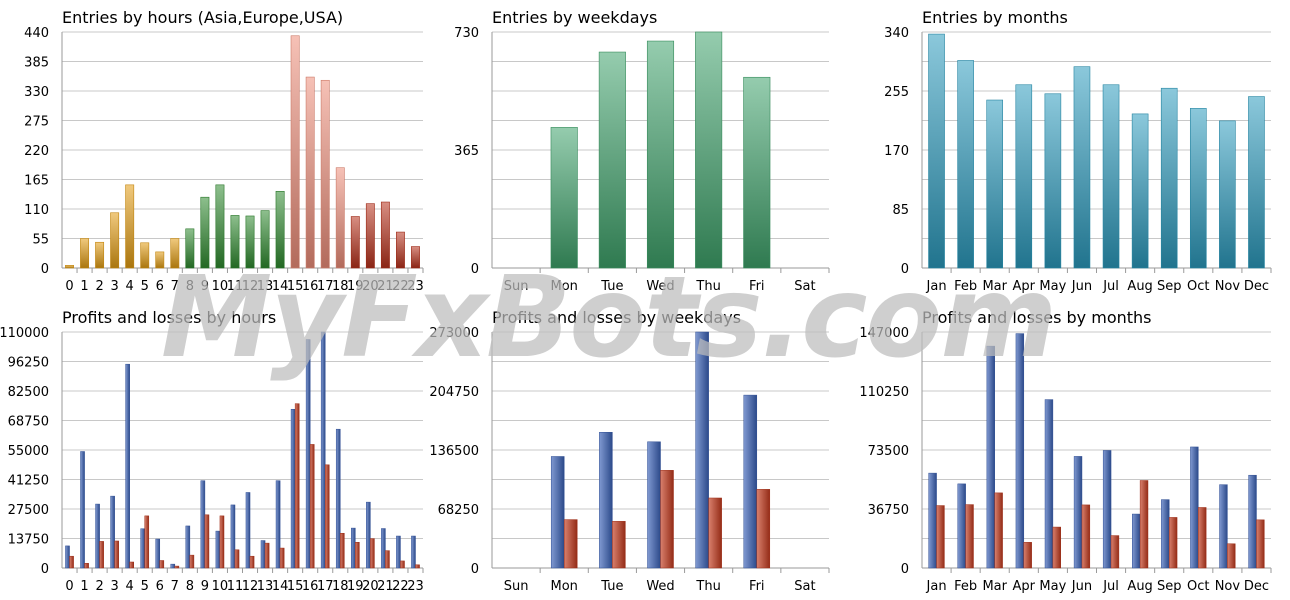  Describe the element at coordinates (1228, 286) in the screenshot. I see `x-tick-label: Nov` at that location.